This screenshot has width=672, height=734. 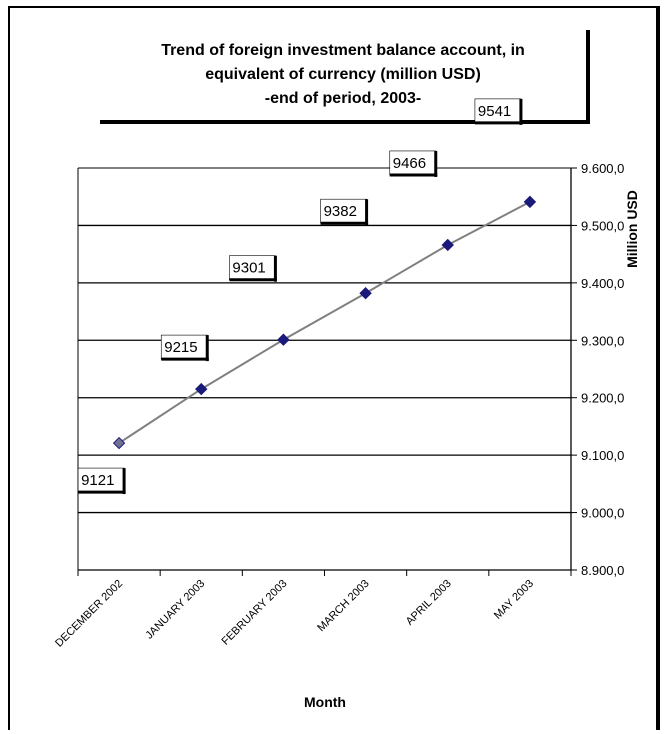 I want to click on data-label: 9541, so click(x=498, y=111).